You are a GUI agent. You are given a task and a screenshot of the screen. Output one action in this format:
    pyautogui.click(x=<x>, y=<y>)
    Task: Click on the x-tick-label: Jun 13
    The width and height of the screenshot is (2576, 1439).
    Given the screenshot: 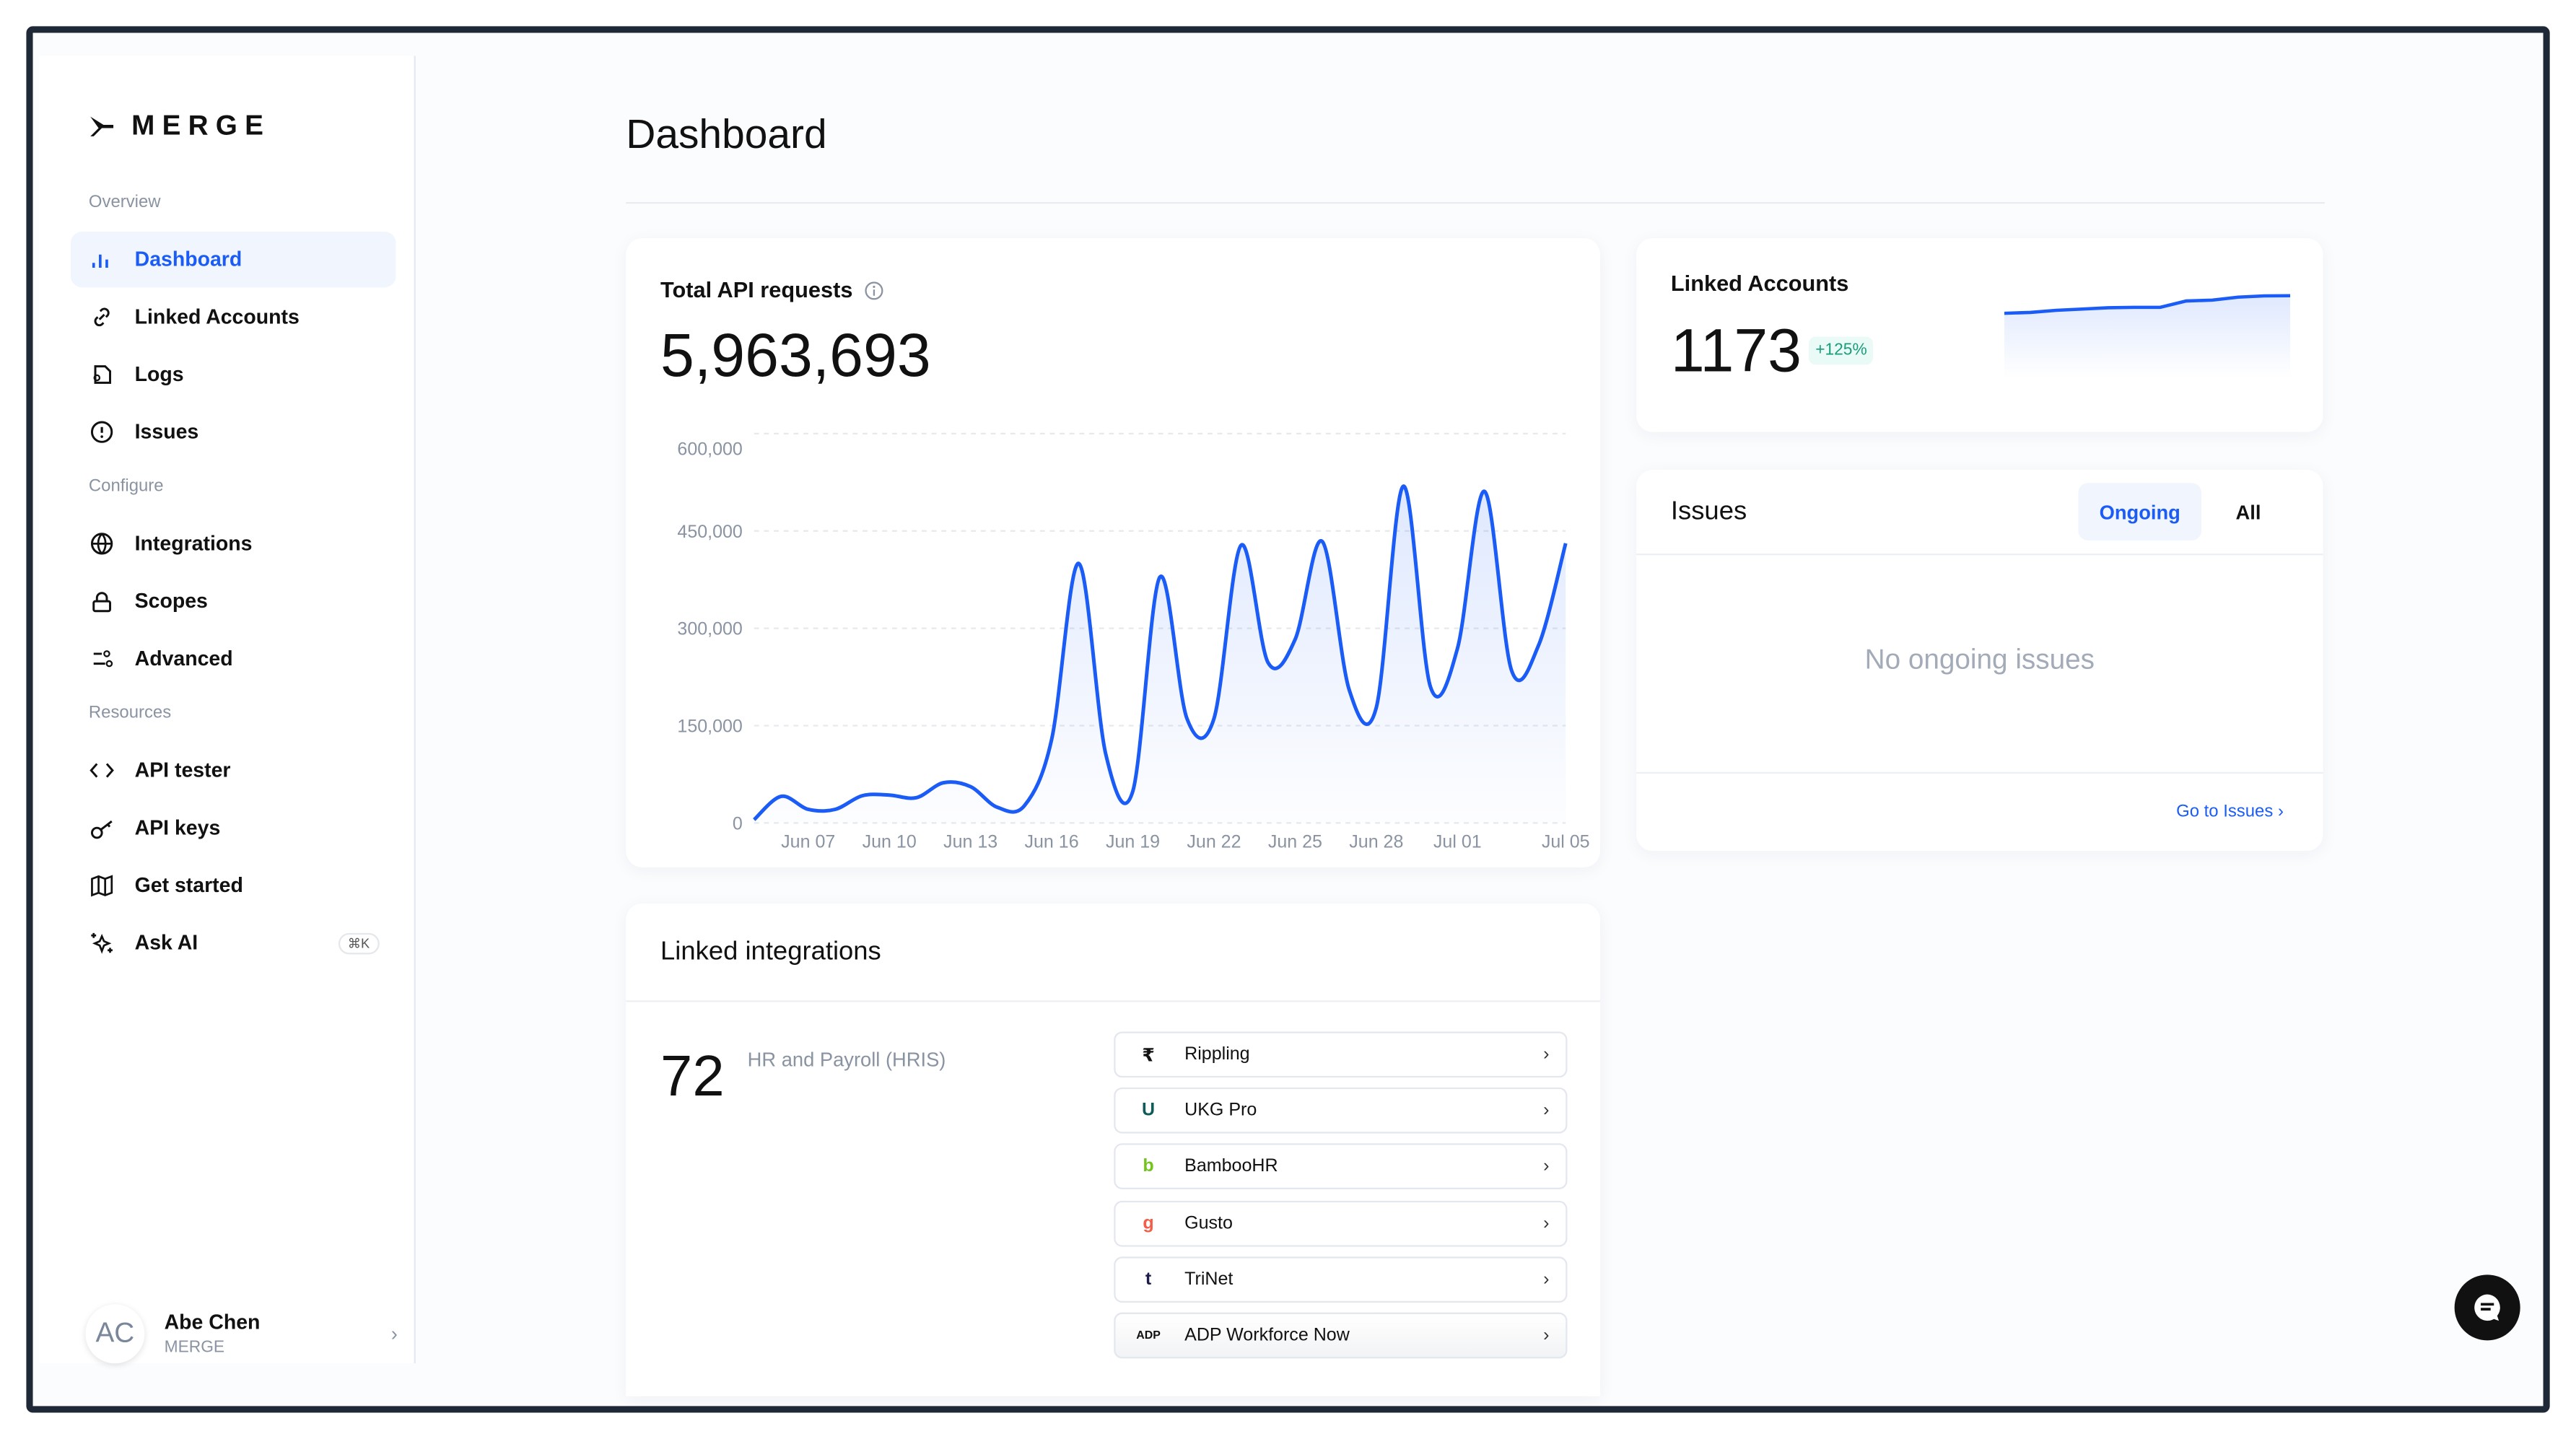 What is the action you would take?
    pyautogui.click(x=970, y=842)
    